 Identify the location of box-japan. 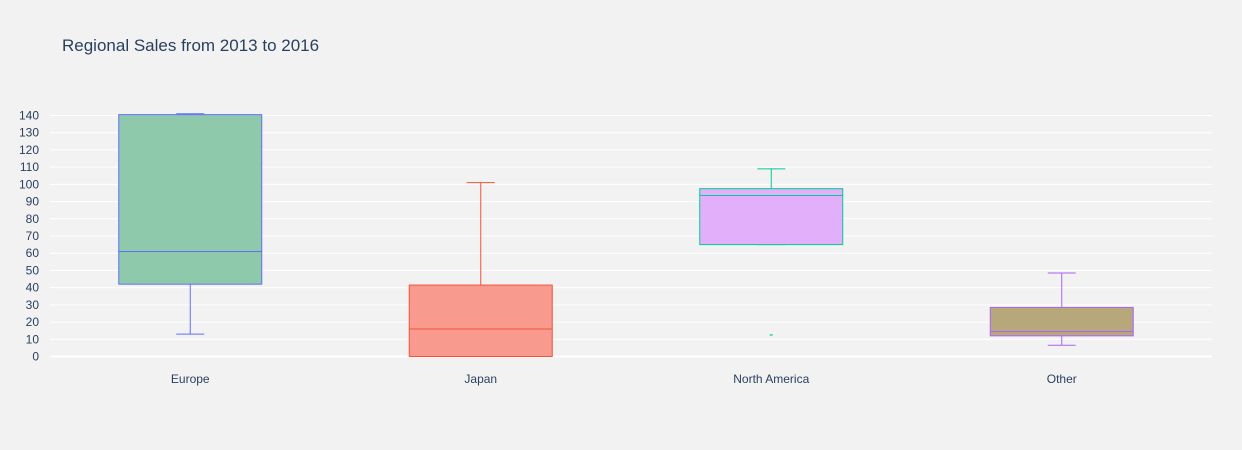
(480, 269).